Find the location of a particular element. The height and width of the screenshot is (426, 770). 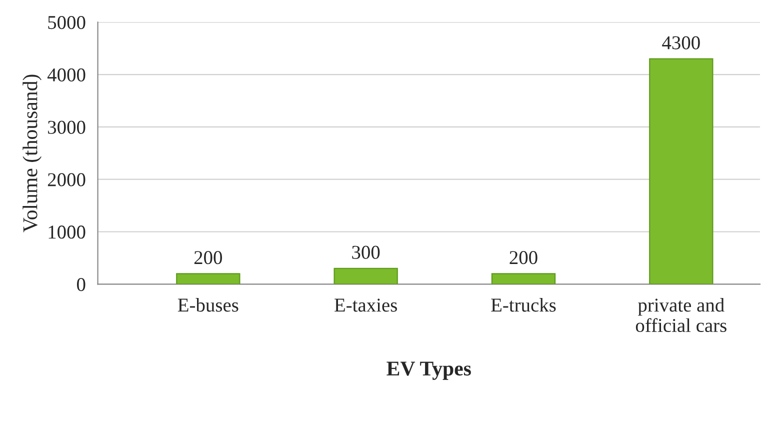

data-label: 4300 is located at coordinates (681, 43).